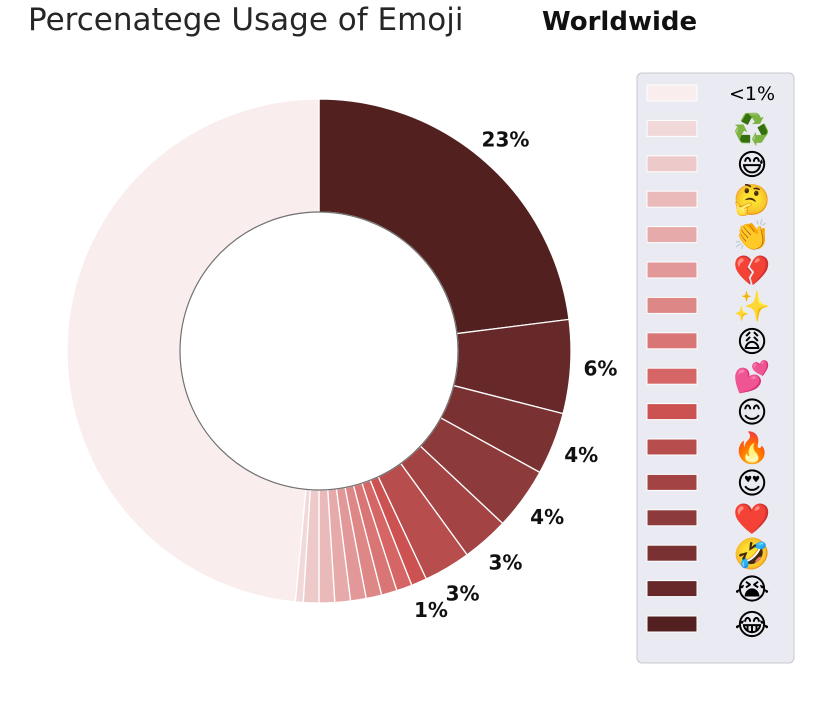 Image resolution: width=827 pixels, height=713 pixels. Describe the element at coordinates (506, 139) in the screenshot. I see `slice-percent-label: 23%` at that location.